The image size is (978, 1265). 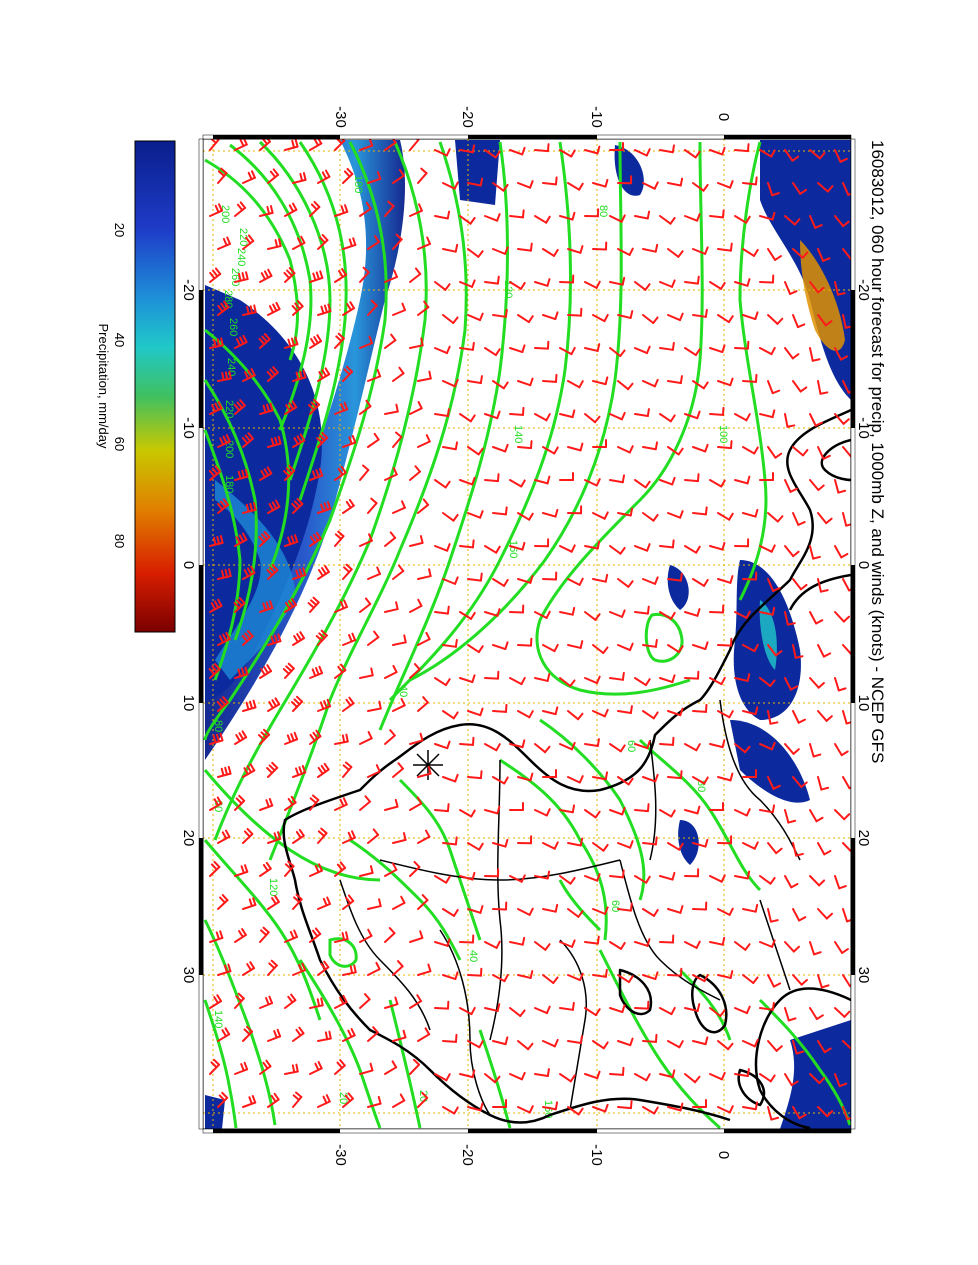 I want to click on contour-line, so click(x=480, y=421).